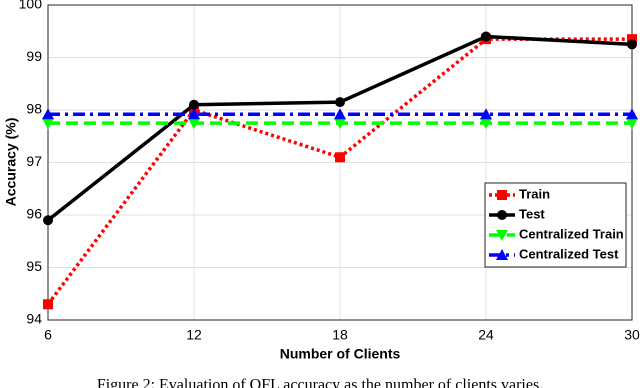 This screenshot has height=388, width=640. What do you see at coordinates (11, 162) in the screenshot?
I see `y-axis-label: Accuracy (%)` at bounding box center [11, 162].